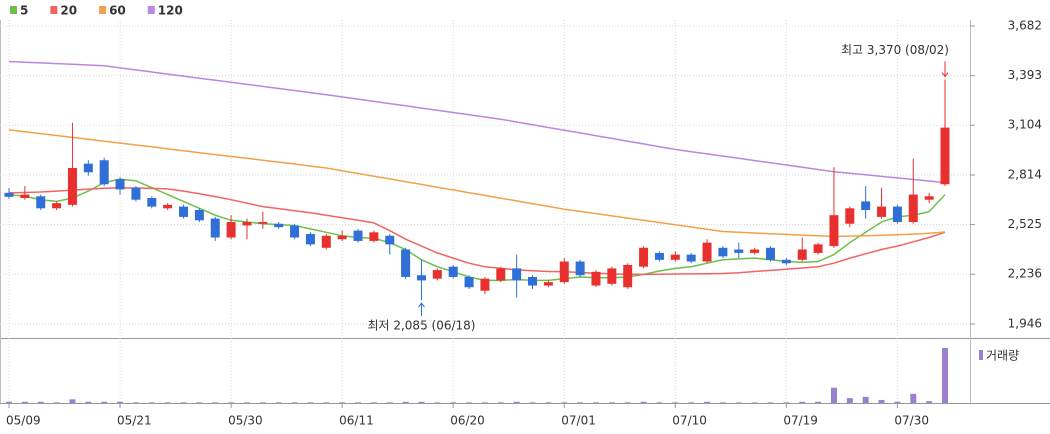 The width and height of the screenshot is (1050, 434). What do you see at coordinates (1025, 224) in the screenshot?
I see `y-tick-label: 2,525` at bounding box center [1025, 224].